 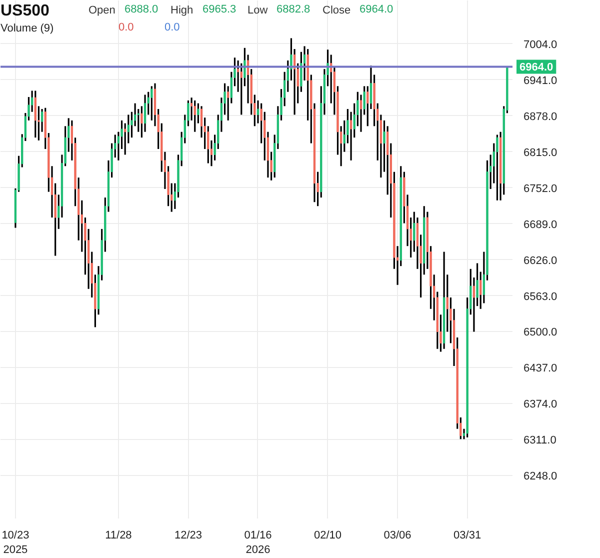 What do you see at coordinates (293, 10) in the screenshot?
I see `annotation: 6882.8` at bounding box center [293, 10].